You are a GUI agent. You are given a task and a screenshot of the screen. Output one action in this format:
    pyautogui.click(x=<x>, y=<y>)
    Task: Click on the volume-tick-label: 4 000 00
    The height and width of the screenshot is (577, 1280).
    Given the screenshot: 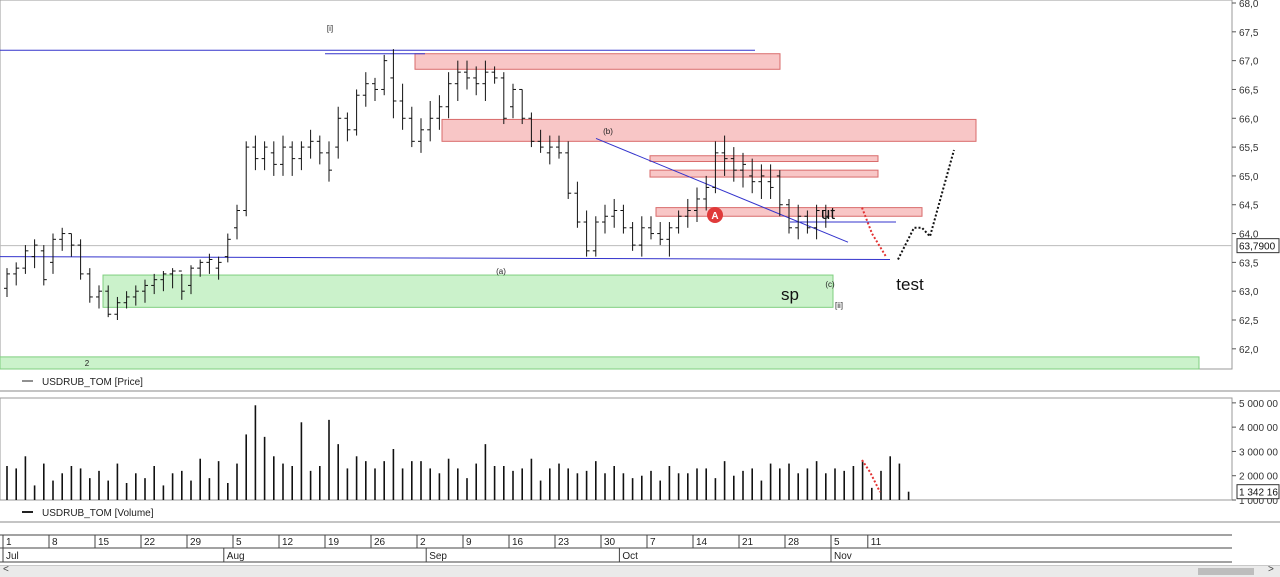 What is the action you would take?
    pyautogui.click(x=1258, y=428)
    